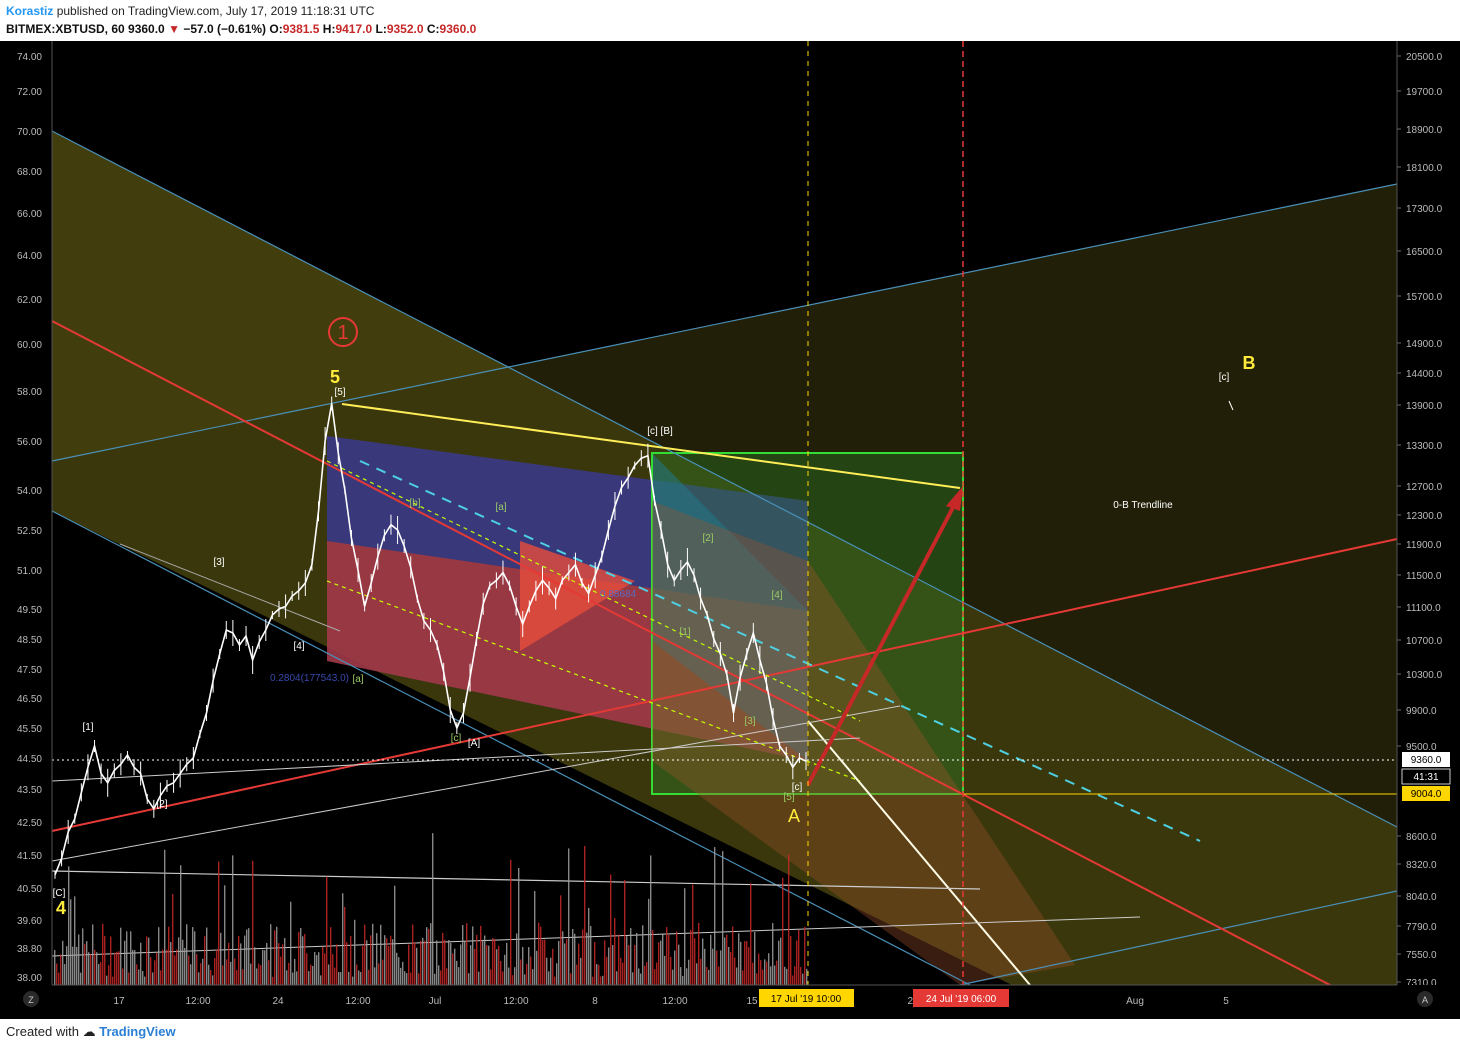  Describe the element at coordinates (1224, 377) in the screenshot. I see `wave-c3-label: [c]` at that location.